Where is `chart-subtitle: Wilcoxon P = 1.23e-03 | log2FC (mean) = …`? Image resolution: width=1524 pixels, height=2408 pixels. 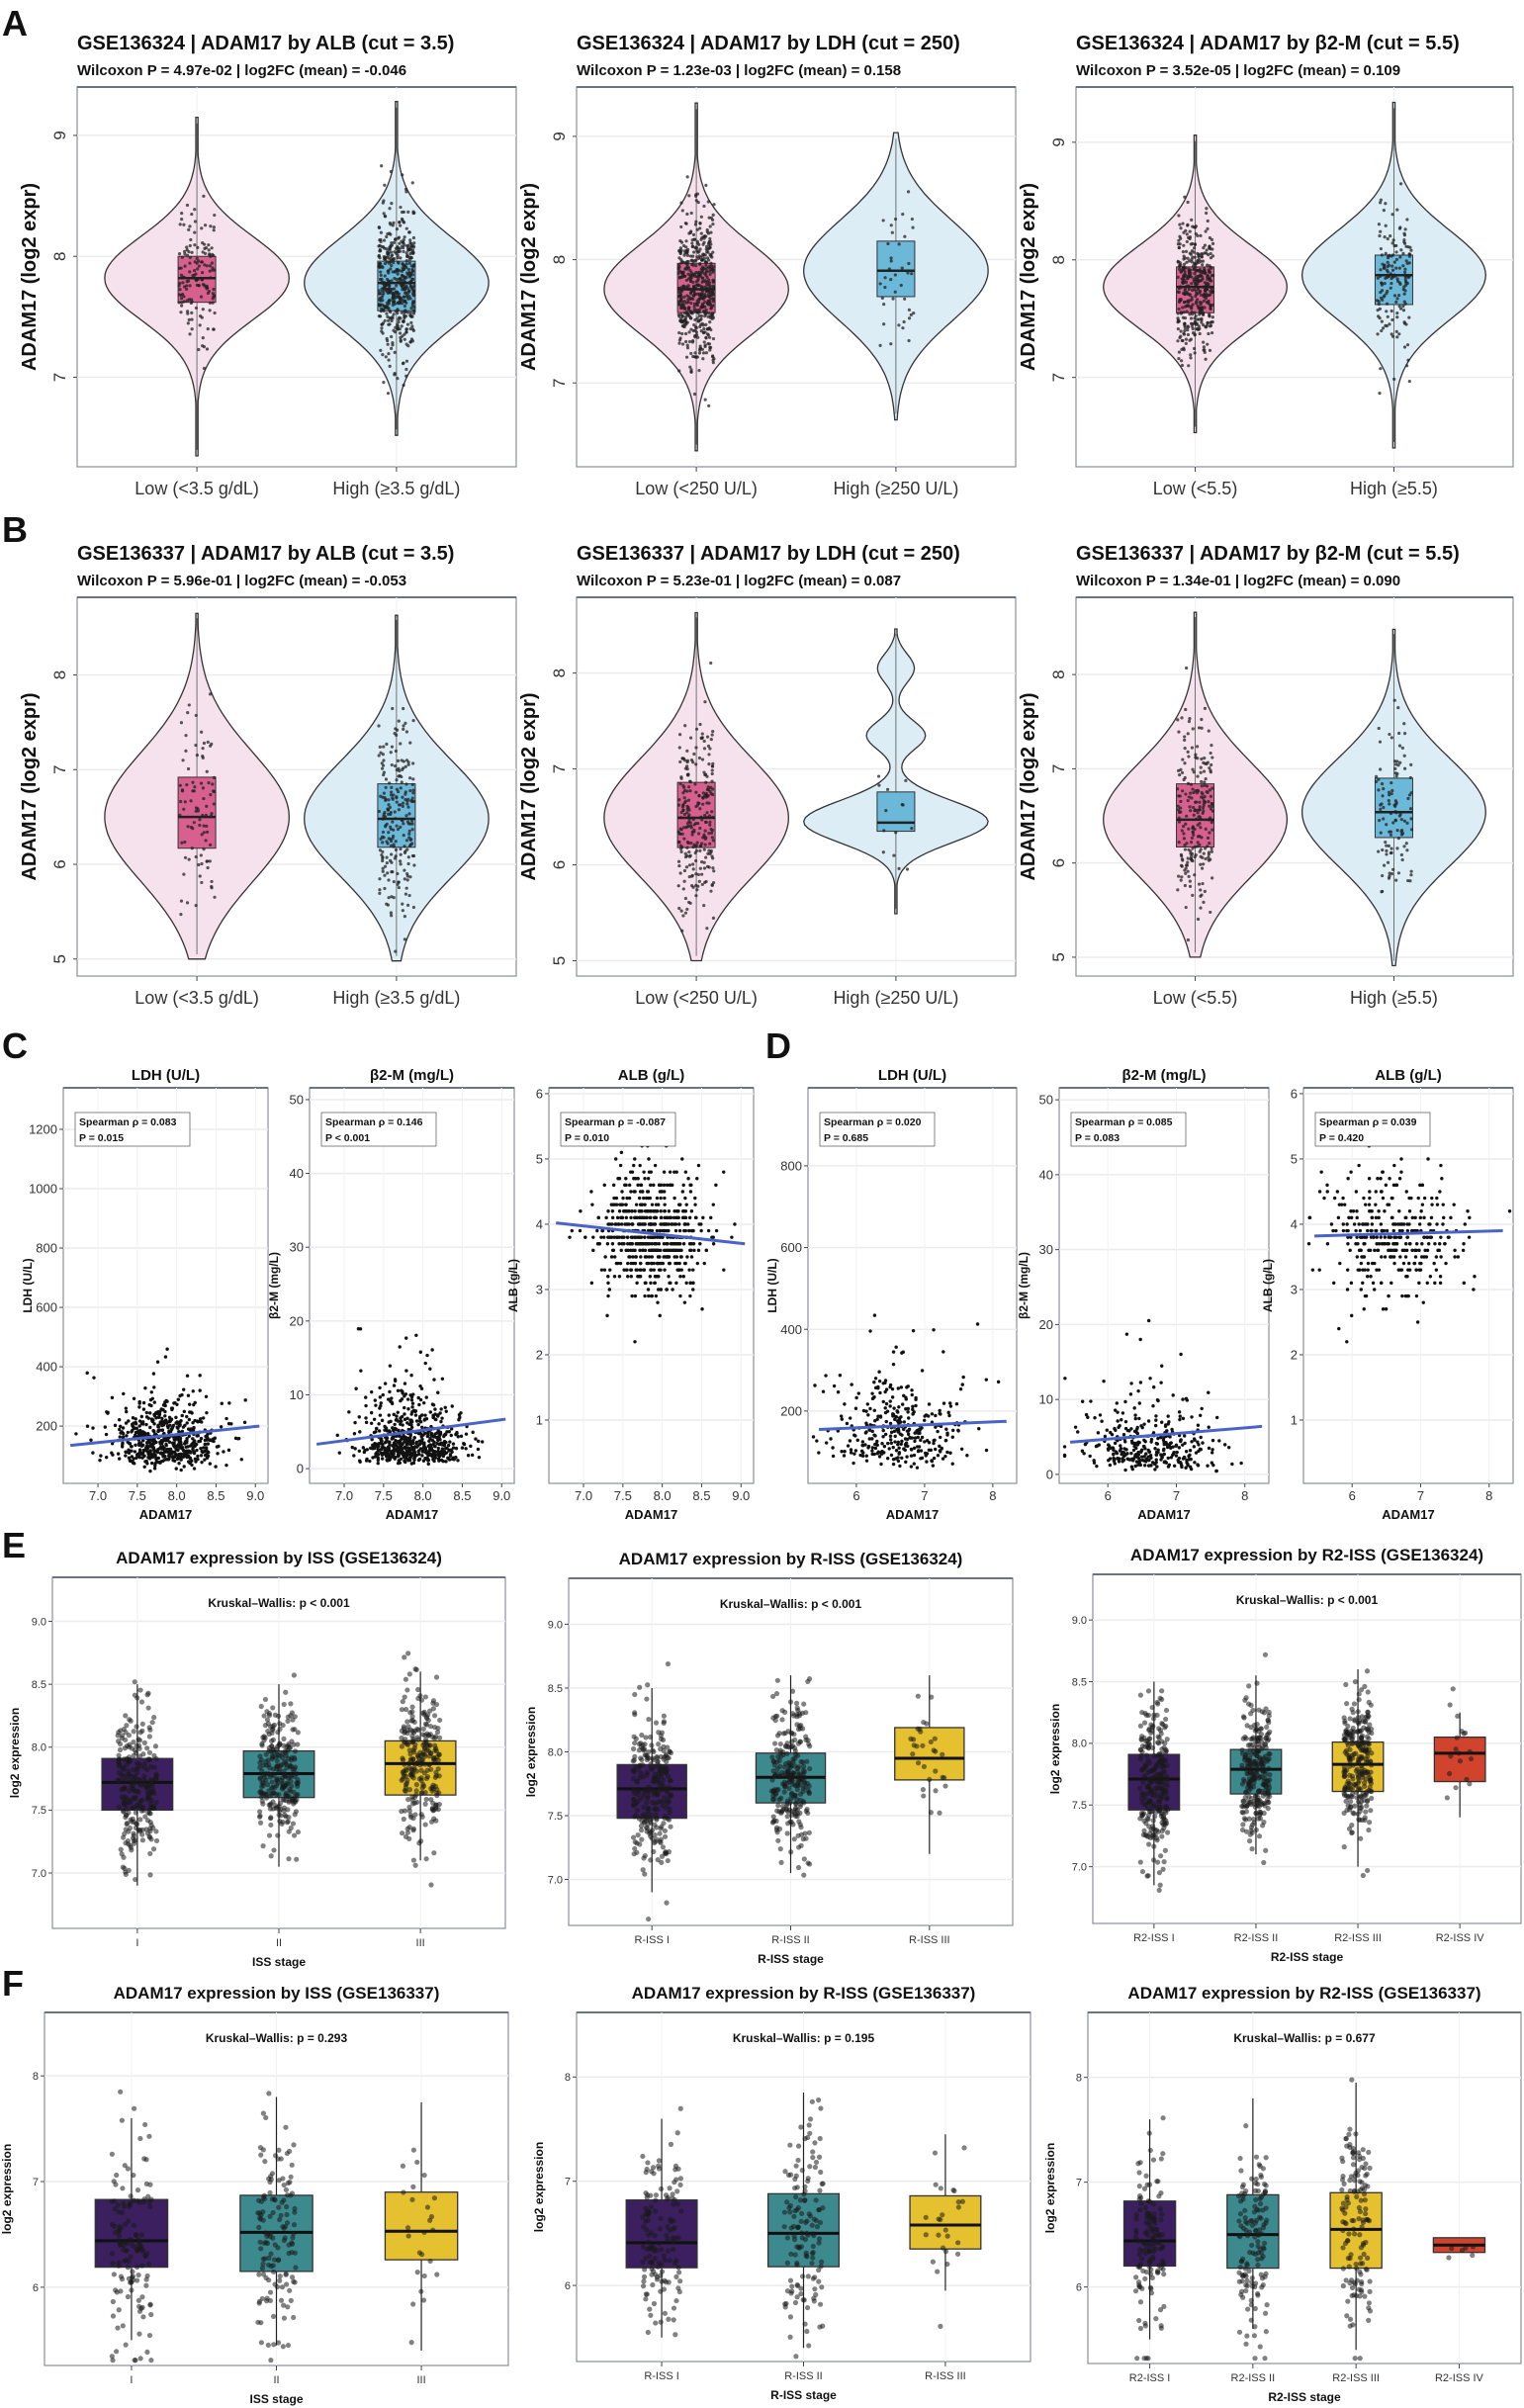
chart-subtitle: Wilcoxon P = 1.23e-03 | log2FC (mean) = … is located at coordinates (739, 70).